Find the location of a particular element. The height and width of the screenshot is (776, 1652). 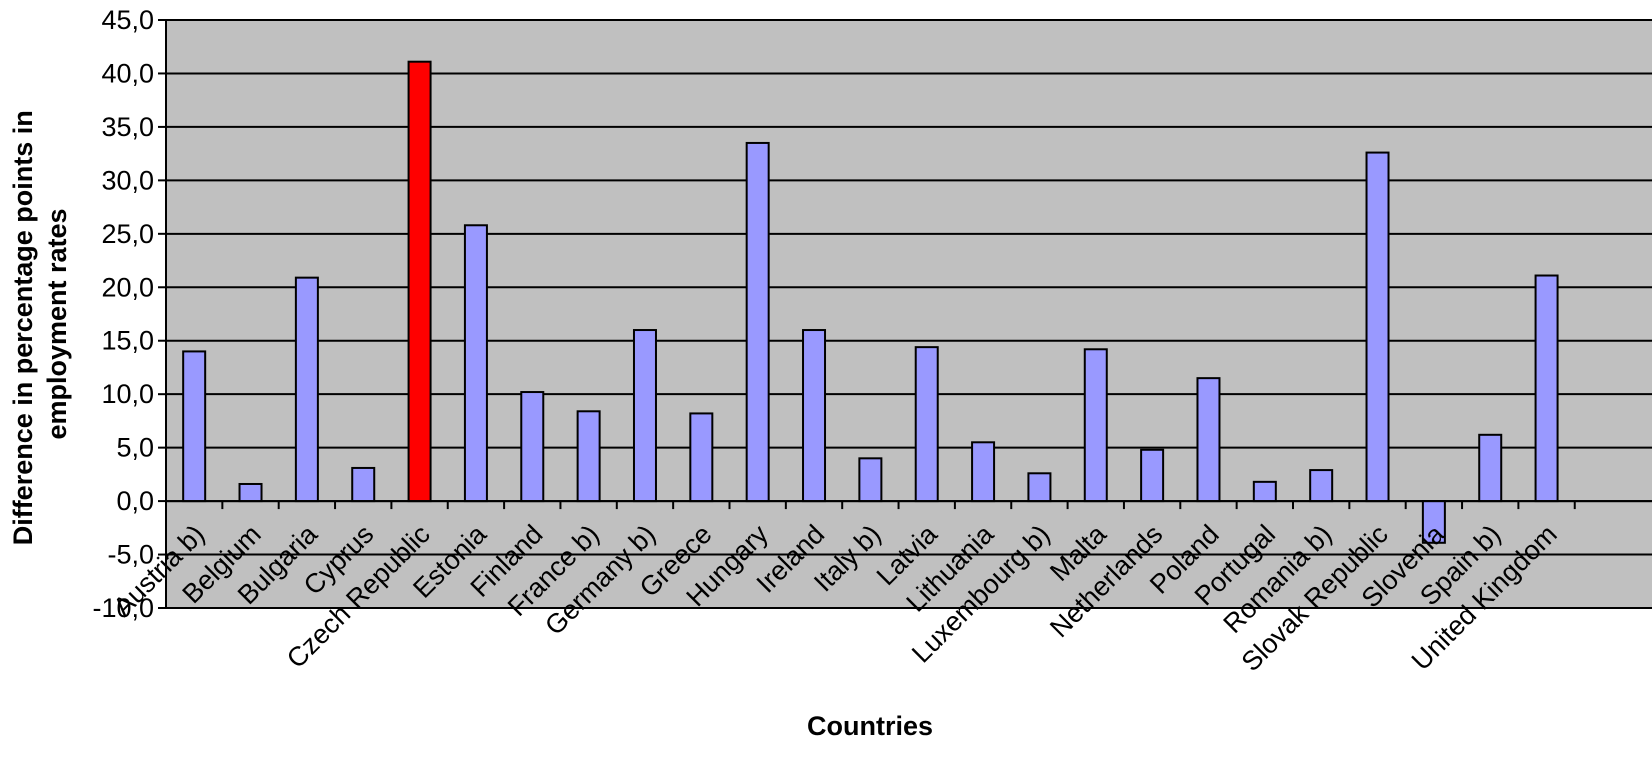

bar-spain-b is located at coordinates (1490, 468).